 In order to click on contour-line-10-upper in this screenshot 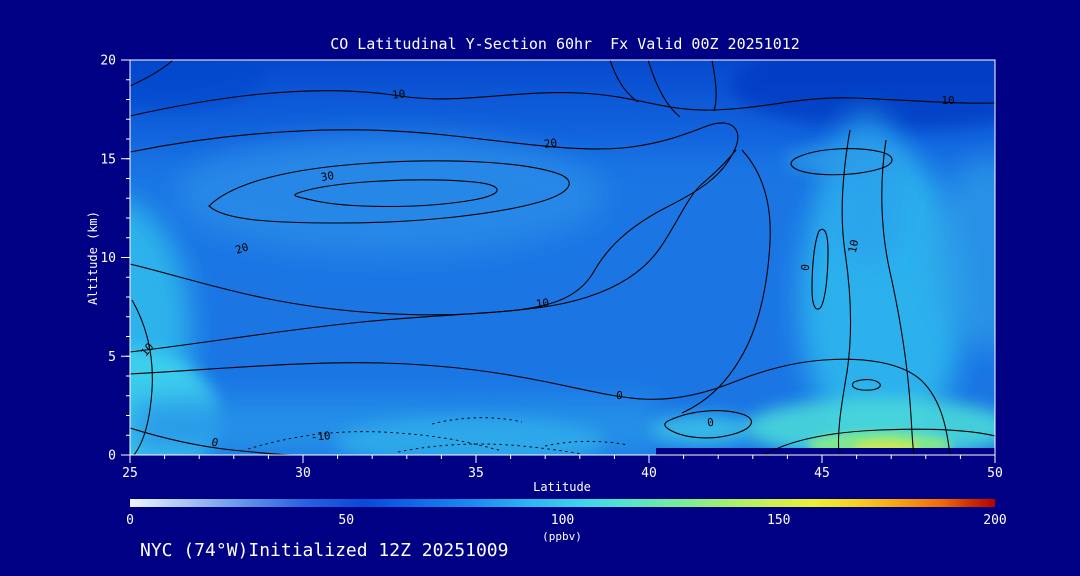, I will do `click(562, 103)`.